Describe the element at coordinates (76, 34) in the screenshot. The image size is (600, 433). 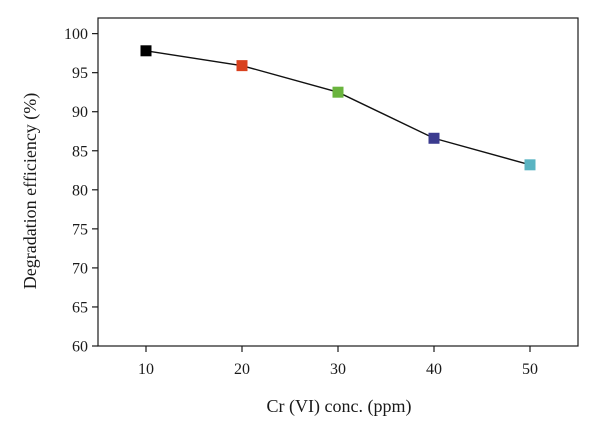
I see `y-tick-label: 100` at that location.